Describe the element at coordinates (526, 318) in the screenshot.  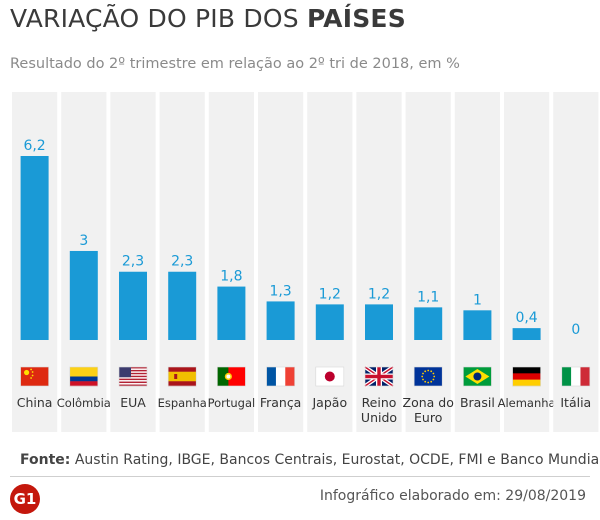
I see `data-label: 0,4` at that location.